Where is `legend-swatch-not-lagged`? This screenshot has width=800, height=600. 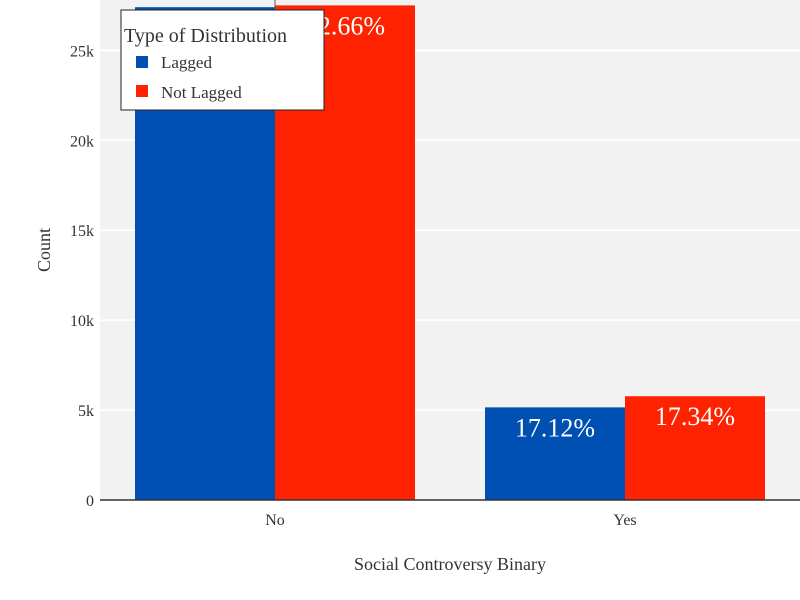 legend-swatch-not-lagged is located at coordinates (142, 91).